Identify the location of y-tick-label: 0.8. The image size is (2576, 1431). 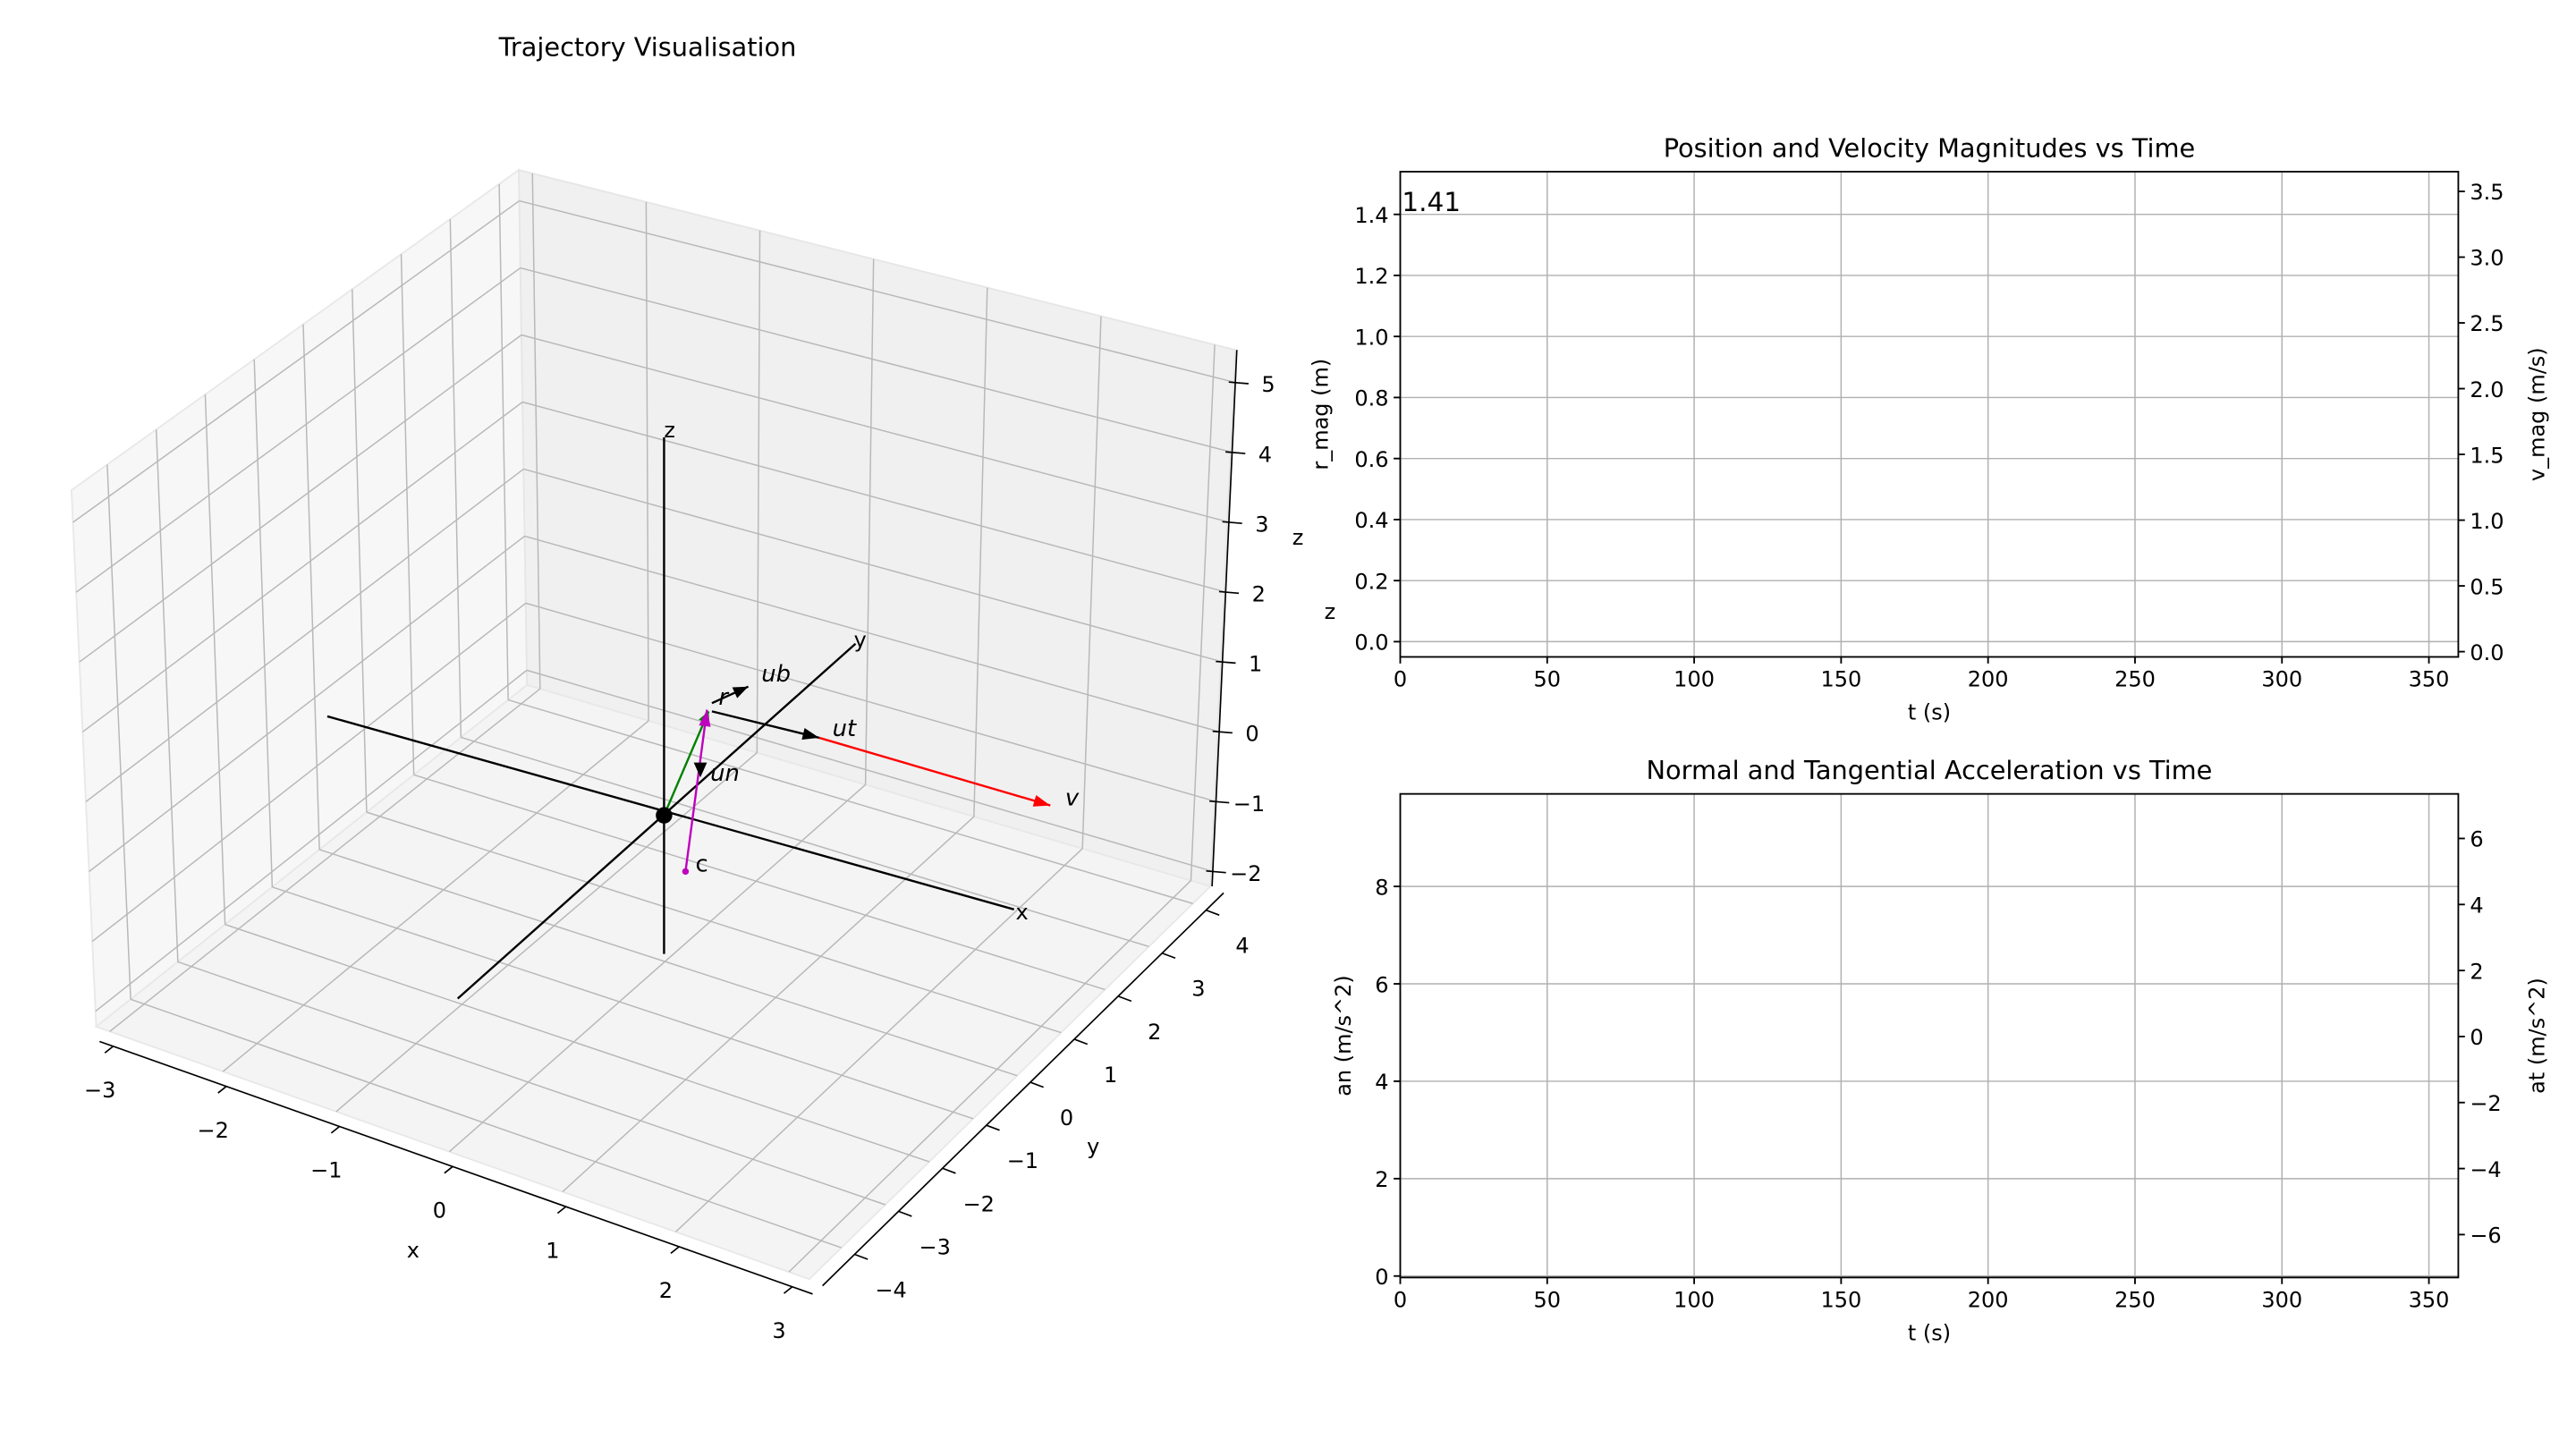
(1371, 399).